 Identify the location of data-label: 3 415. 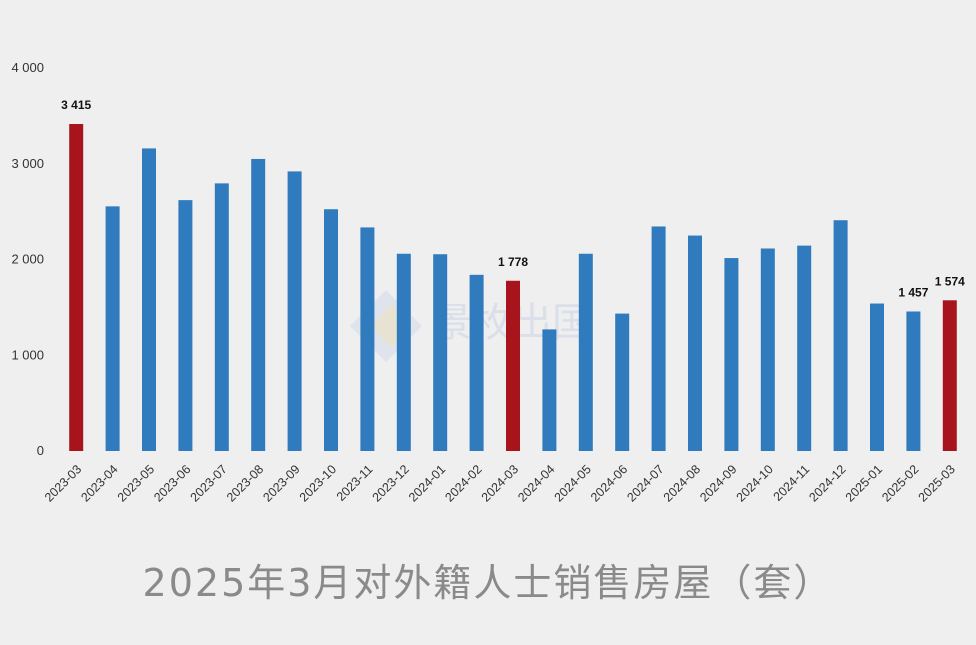
(76, 105).